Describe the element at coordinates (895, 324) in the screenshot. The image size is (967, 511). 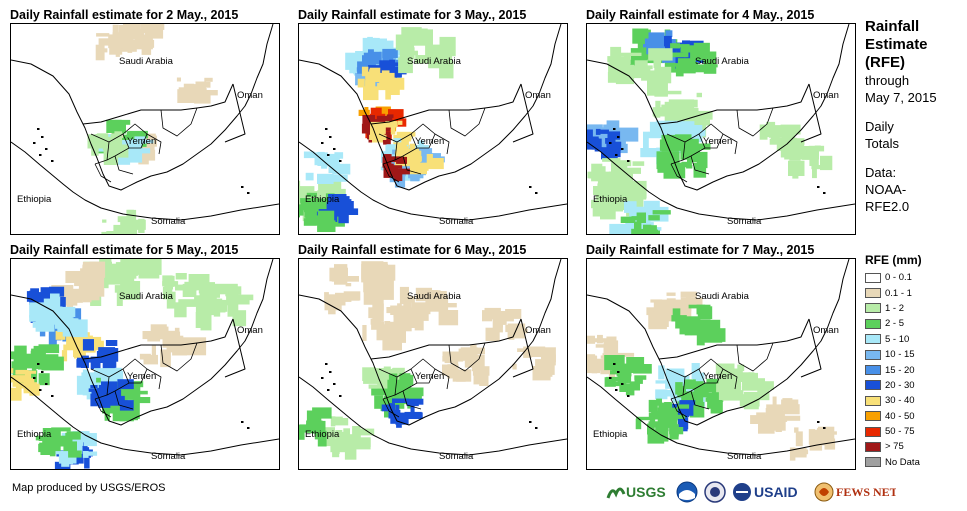
I see `legend-label: 2 - 5` at that location.